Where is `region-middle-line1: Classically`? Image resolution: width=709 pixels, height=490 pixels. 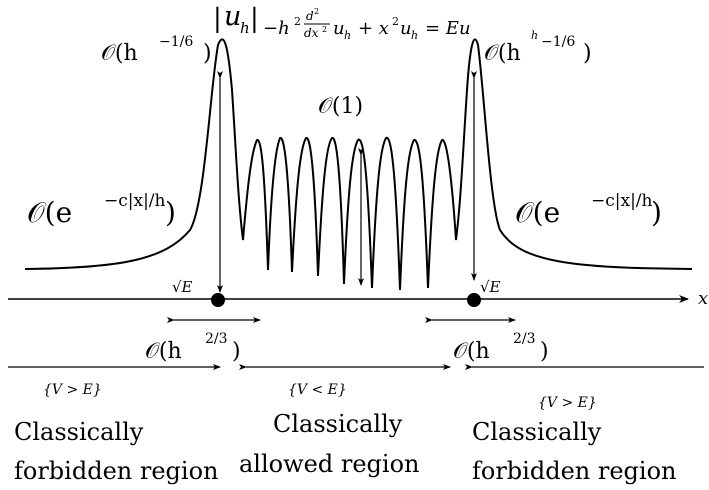 region-middle-line1: Classically is located at coordinates (338, 424).